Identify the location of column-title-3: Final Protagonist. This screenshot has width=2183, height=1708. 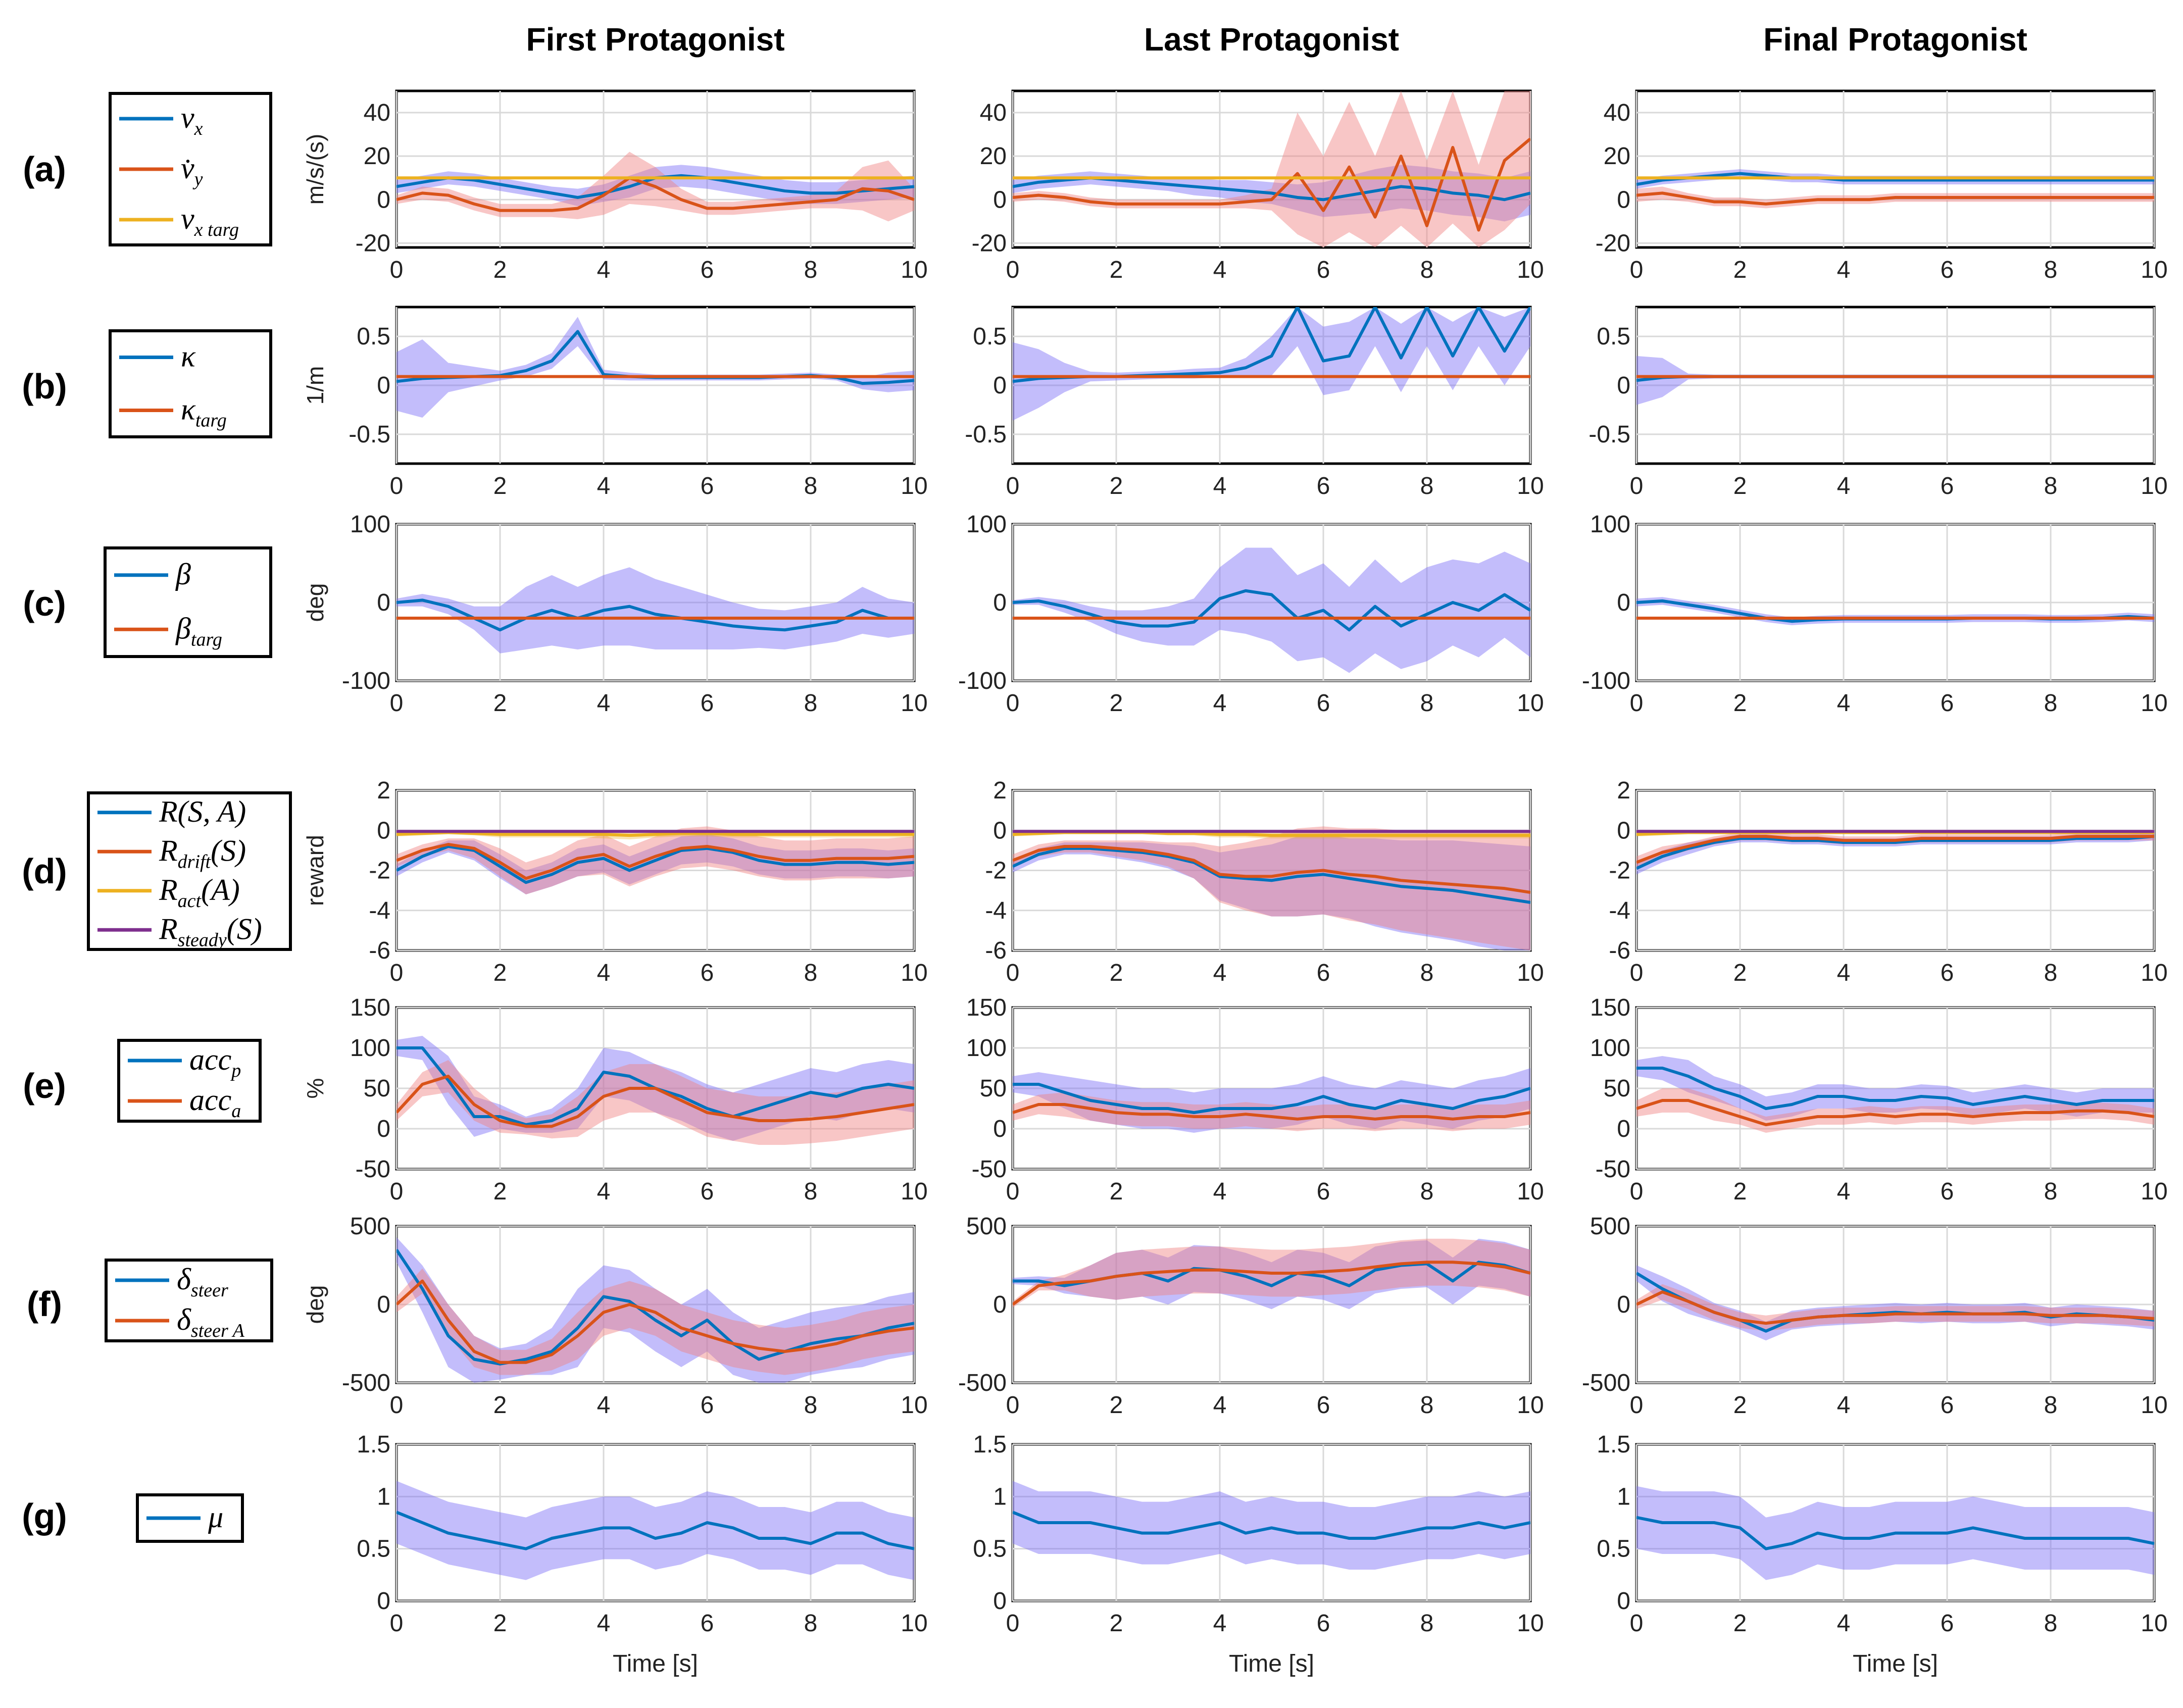
(1895, 40).